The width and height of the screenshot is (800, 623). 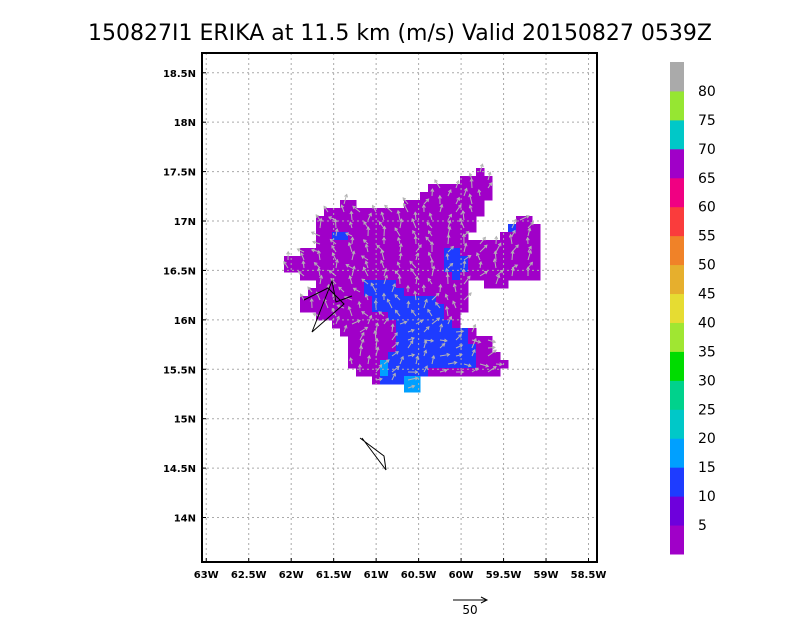 What do you see at coordinates (206, 575) in the screenshot?
I see `x-tick-label: 63W` at bounding box center [206, 575].